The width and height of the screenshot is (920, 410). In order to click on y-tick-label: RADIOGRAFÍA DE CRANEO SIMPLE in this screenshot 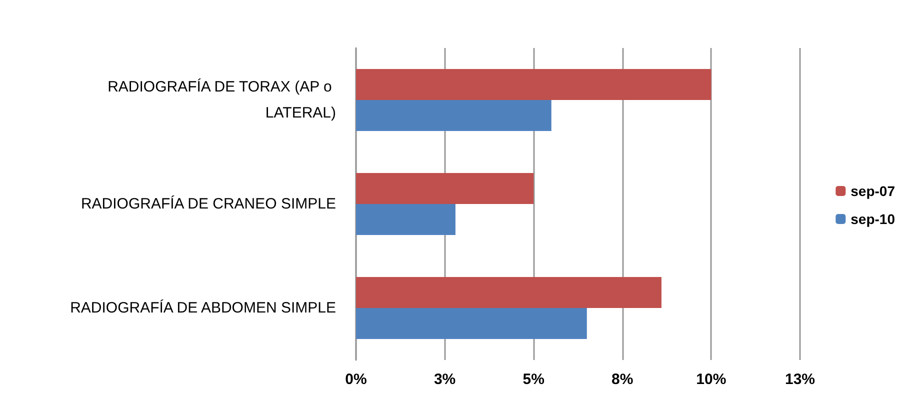, I will do `click(208, 203)`.